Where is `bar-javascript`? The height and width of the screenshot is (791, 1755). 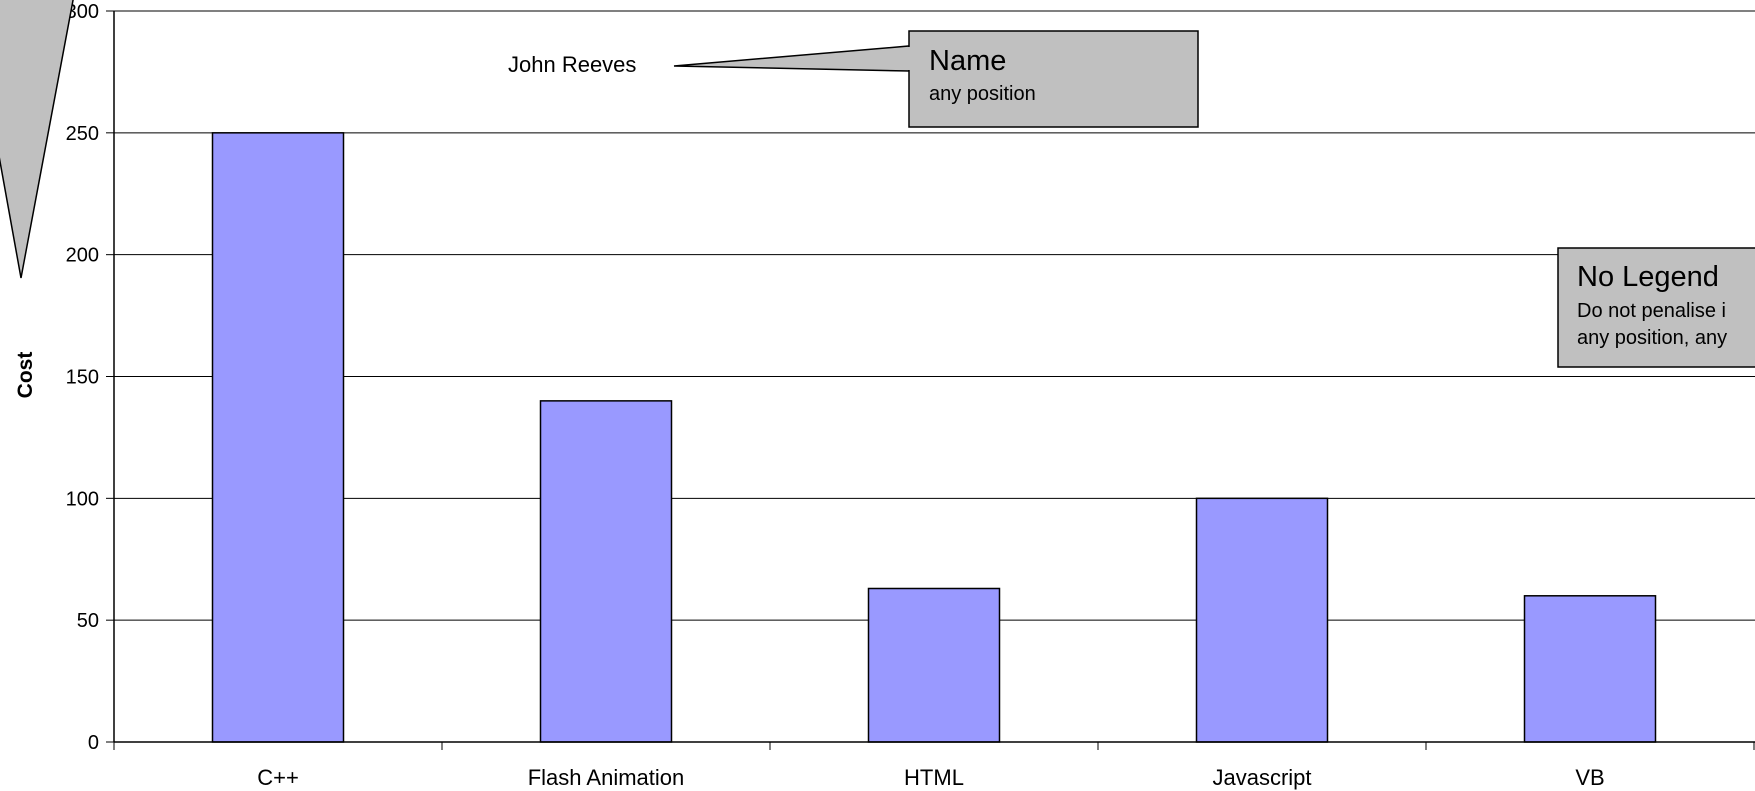
bar-javascript is located at coordinates (1262, 620).